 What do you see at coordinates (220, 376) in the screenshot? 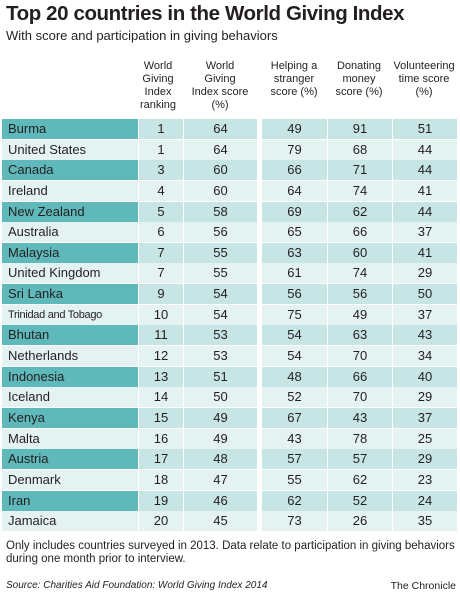
I see `wgi-score-cell: 51` at bounding box center [220, 376].